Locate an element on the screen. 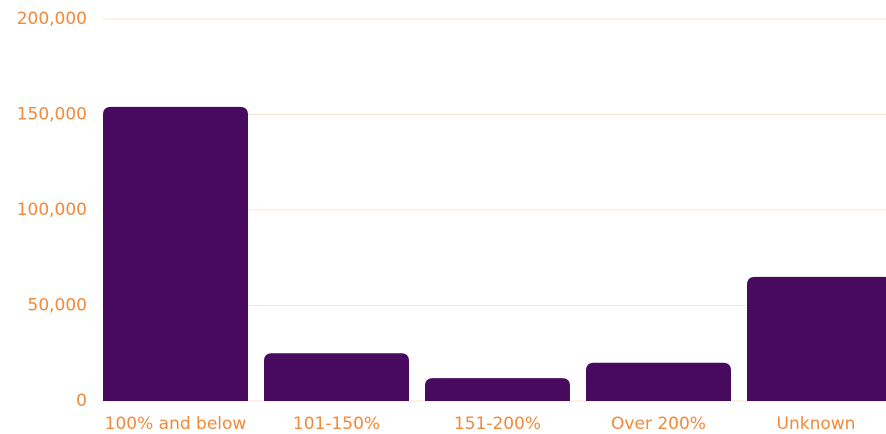  y-tick-label: 200,000 is located at coordinates (52, 19).